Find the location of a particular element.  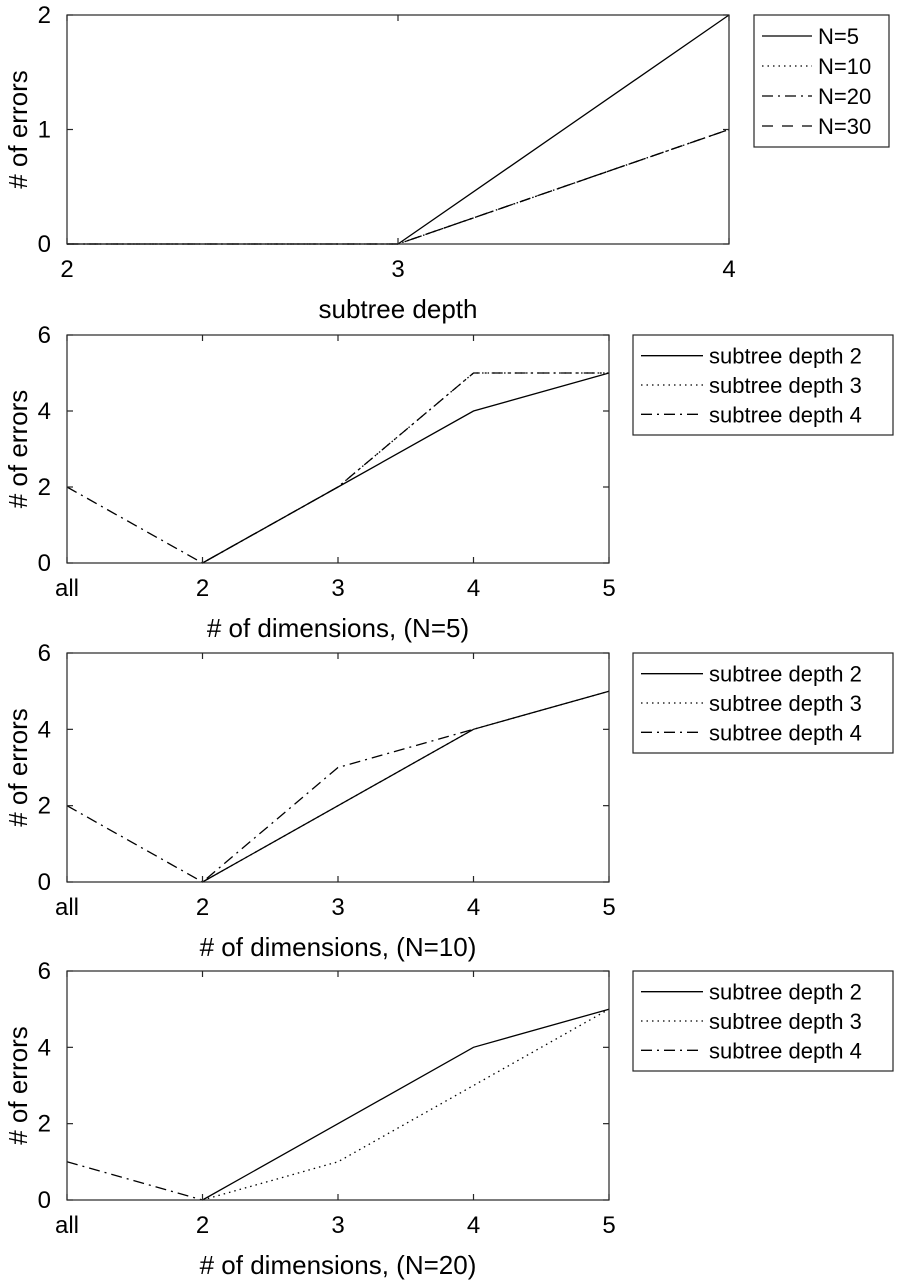

x-axis-label: # of dimensions, (N=5) is located at coordinates (338, 628).